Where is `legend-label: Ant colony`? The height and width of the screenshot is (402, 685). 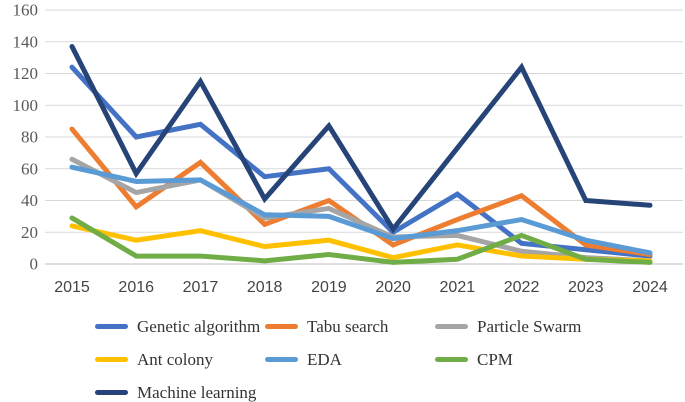
legend-label: Ant colony is located at coordinates (175, 359).